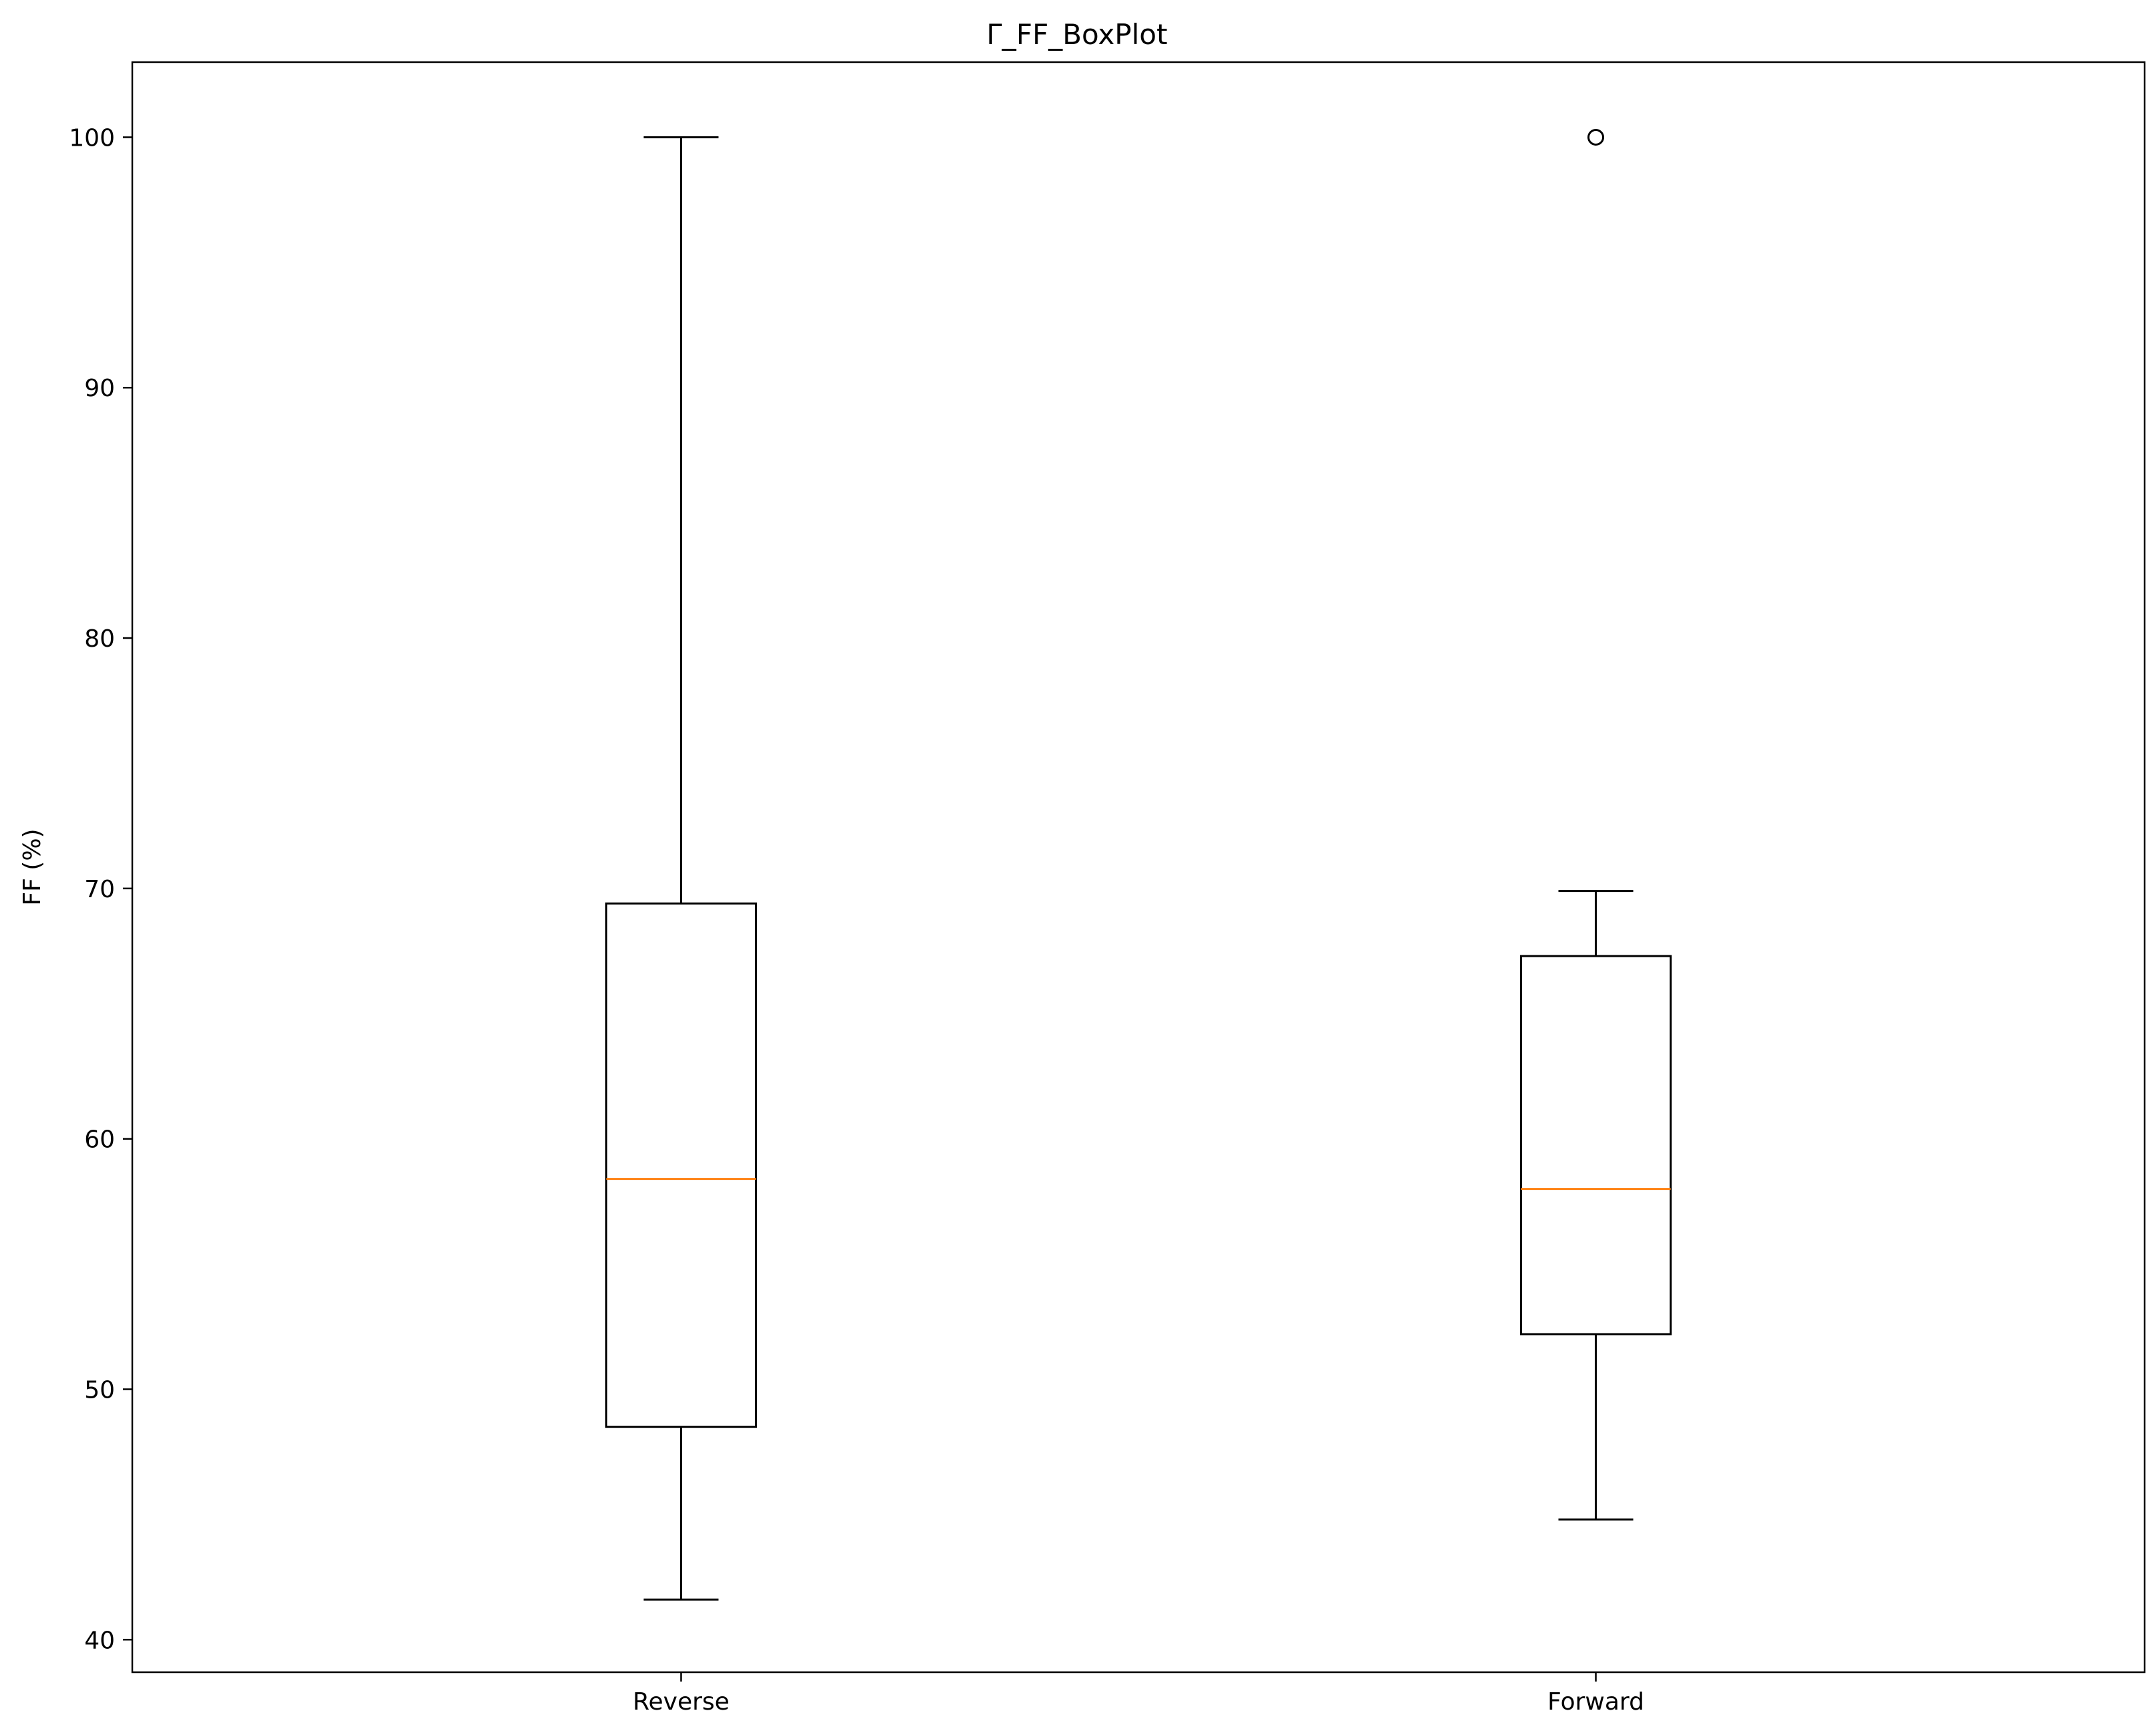  Describe the element at coordinates (1596, 137) in the screenshot. I see `outlier-point-forward` at that location.